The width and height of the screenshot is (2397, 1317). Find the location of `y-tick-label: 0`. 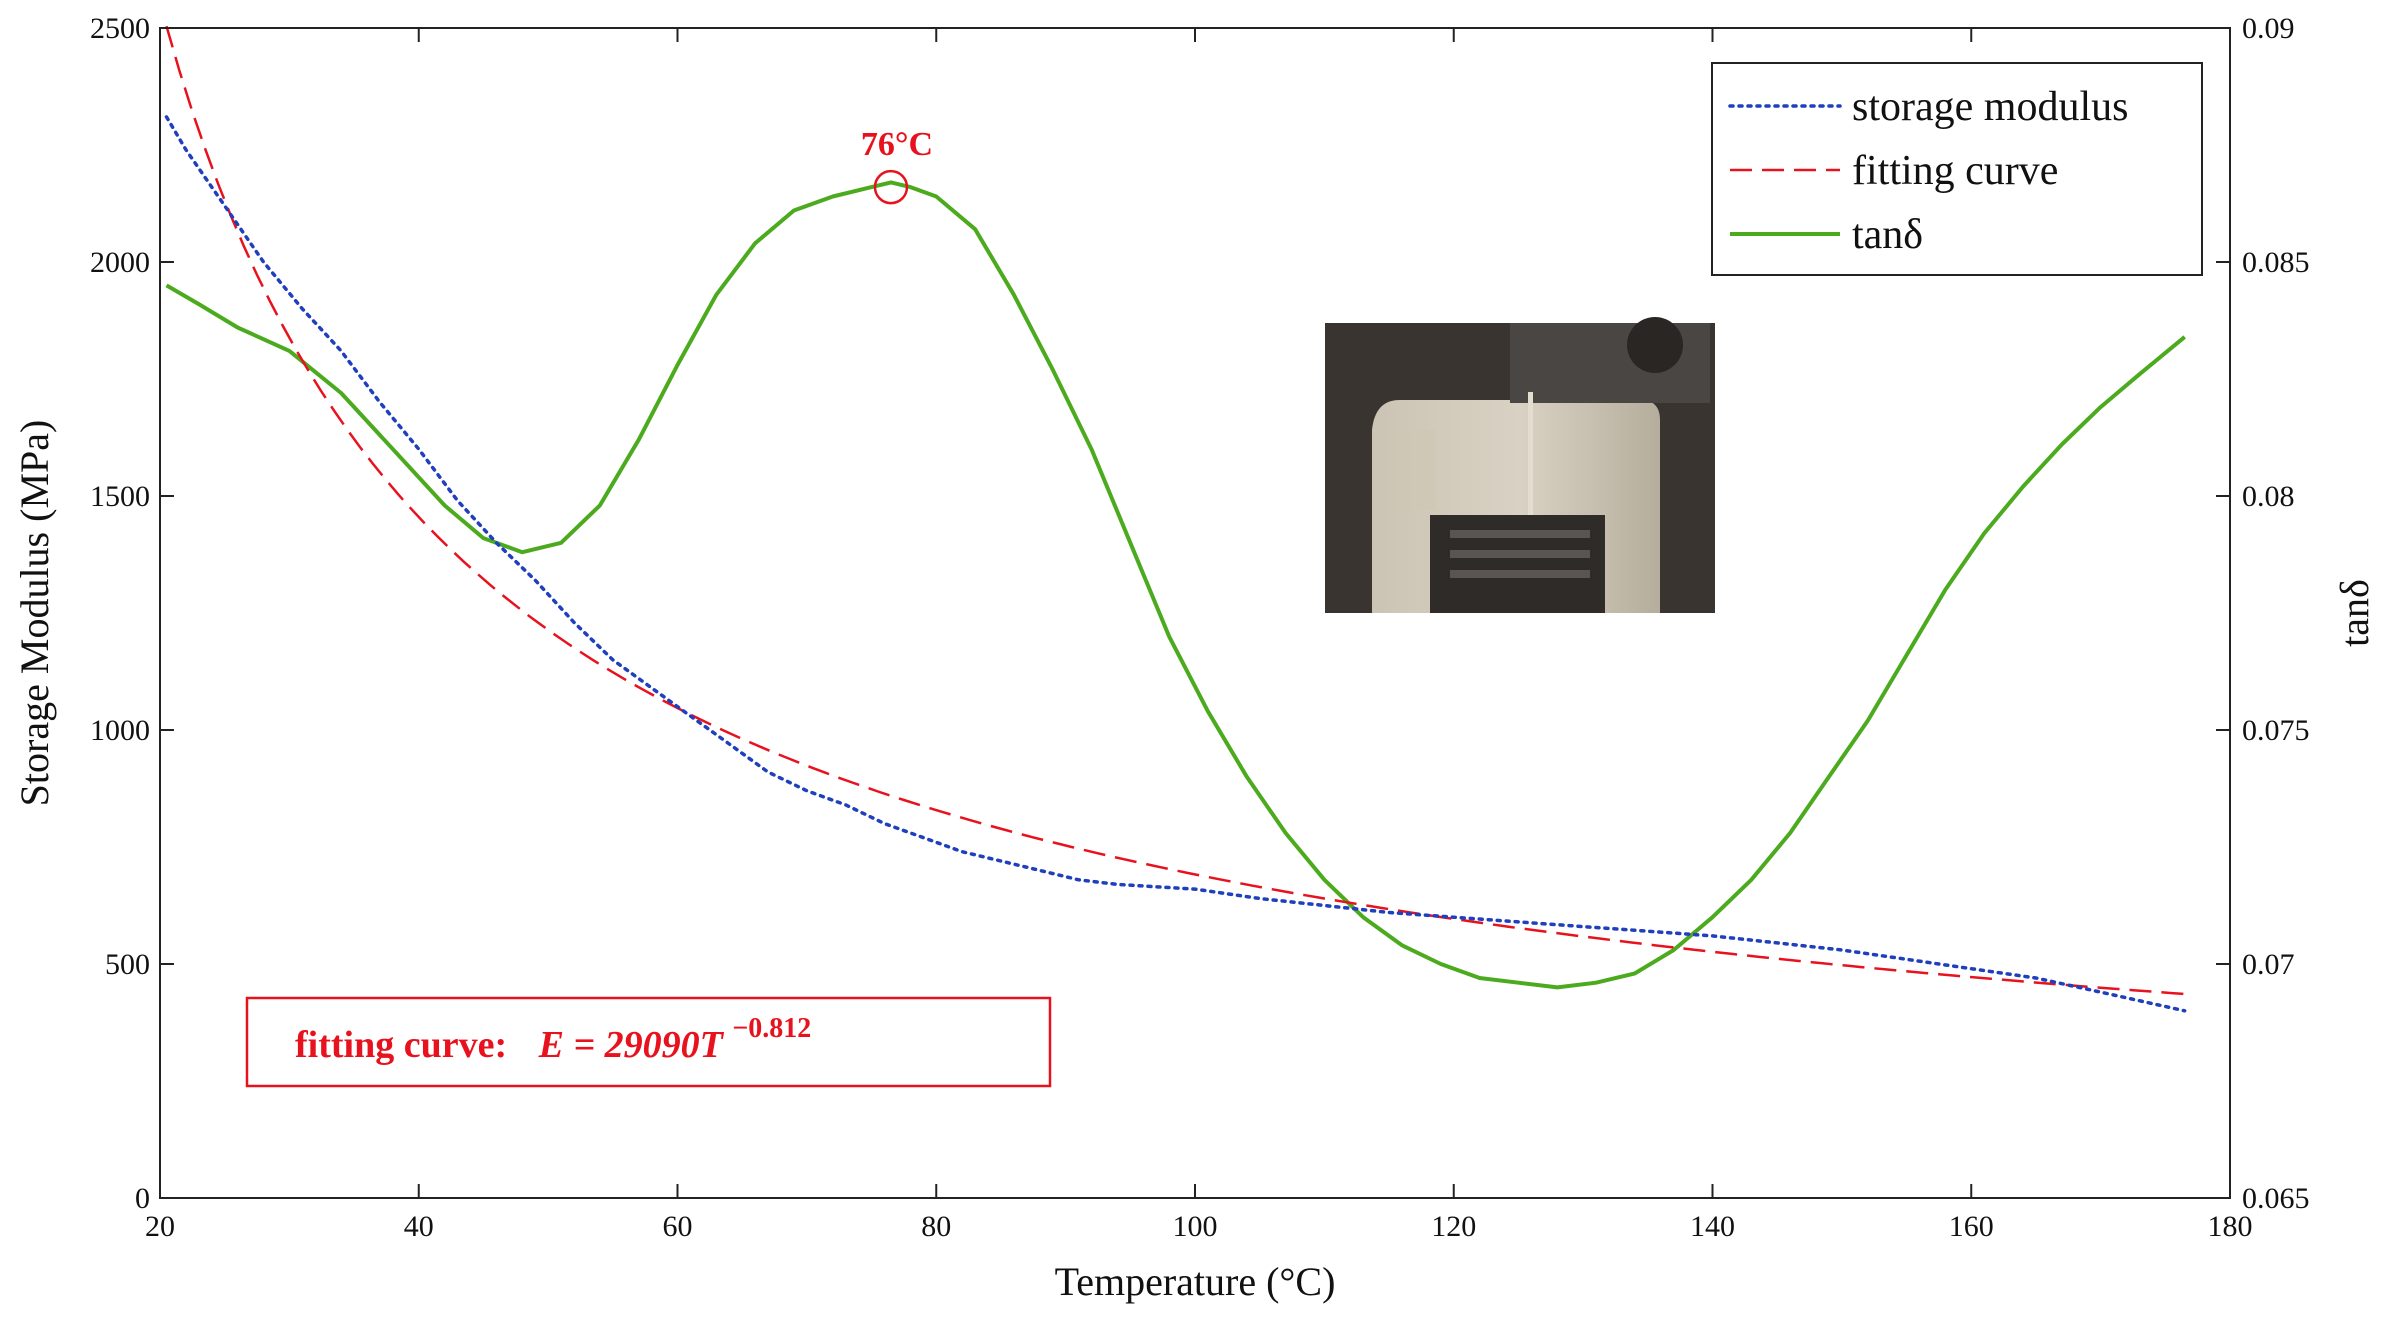

y-tick-label: 0 is located at coordinates (142, 1198).